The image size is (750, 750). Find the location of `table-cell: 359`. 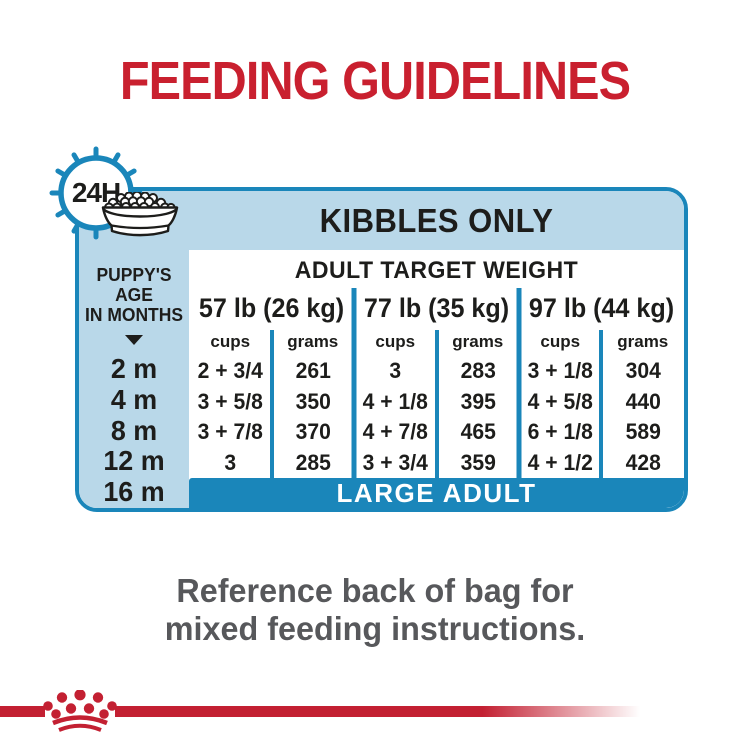

table-cell: 359 is located at coordinates (478, 462).